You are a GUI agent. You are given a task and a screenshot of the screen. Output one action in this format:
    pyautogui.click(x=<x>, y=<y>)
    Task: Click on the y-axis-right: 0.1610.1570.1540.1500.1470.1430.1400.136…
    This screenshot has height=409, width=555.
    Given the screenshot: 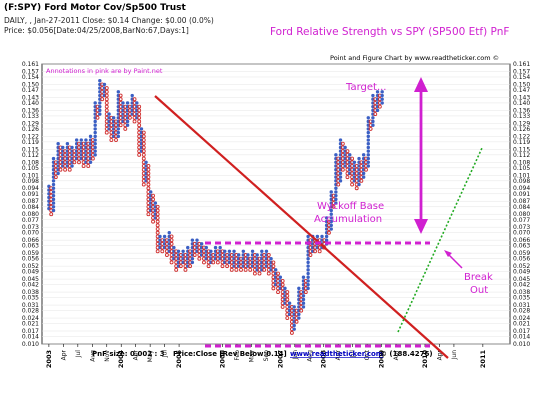 What is the action you would take?
    pyautogui.click(x=521, y=204)
    